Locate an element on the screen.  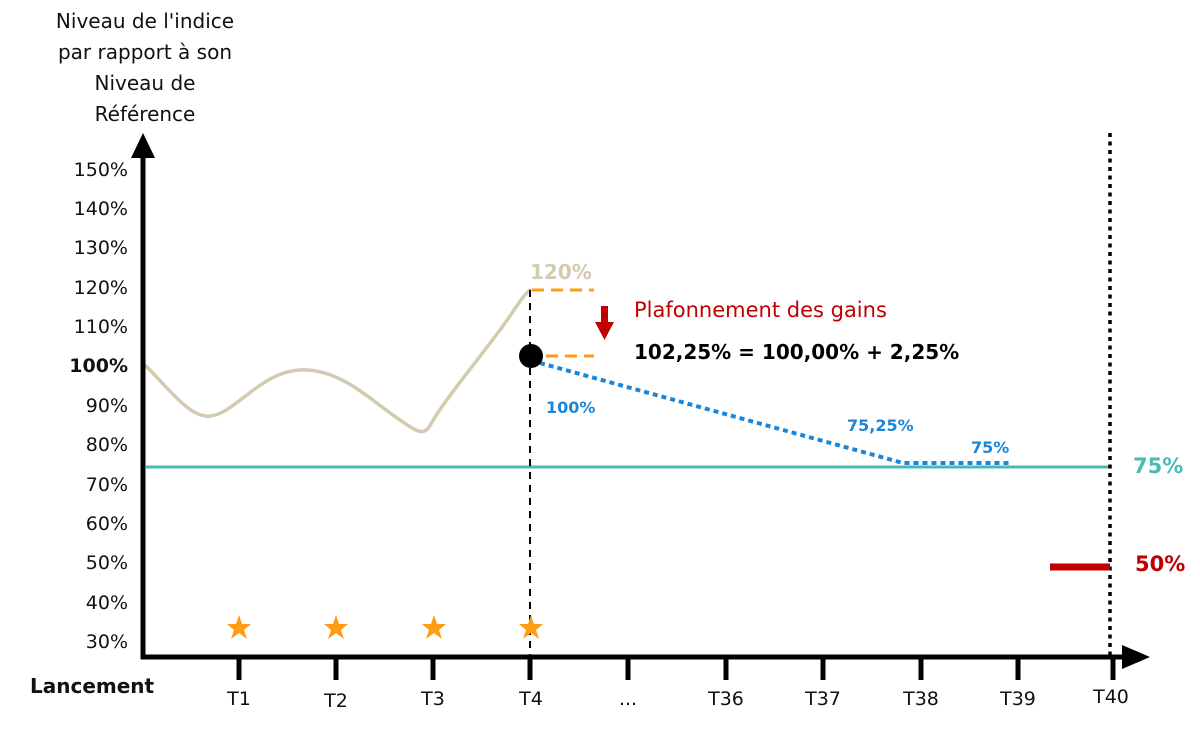
cap-title-label: Plafonnement des gains is located at coordinates (760, 310).